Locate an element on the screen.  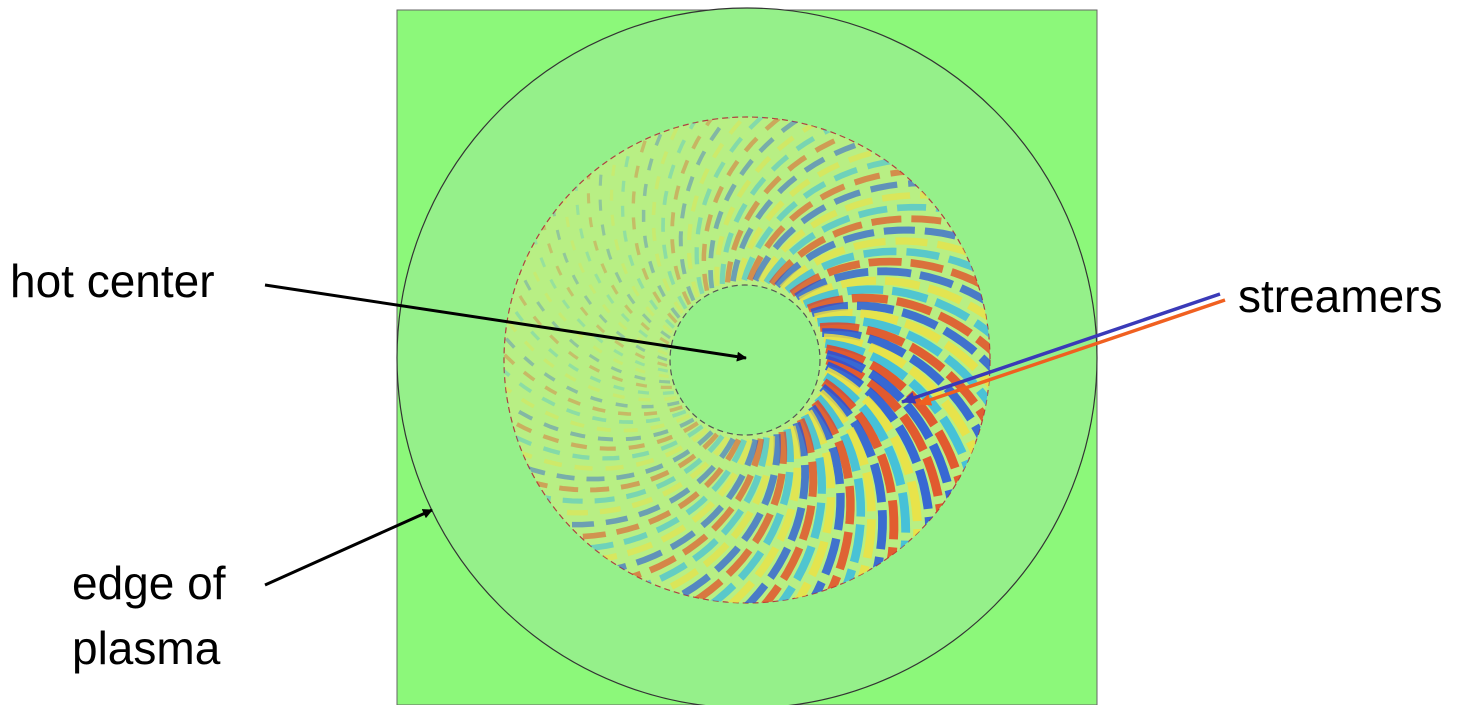
edge-label-line: edge of is located at coordinates (149, 583).